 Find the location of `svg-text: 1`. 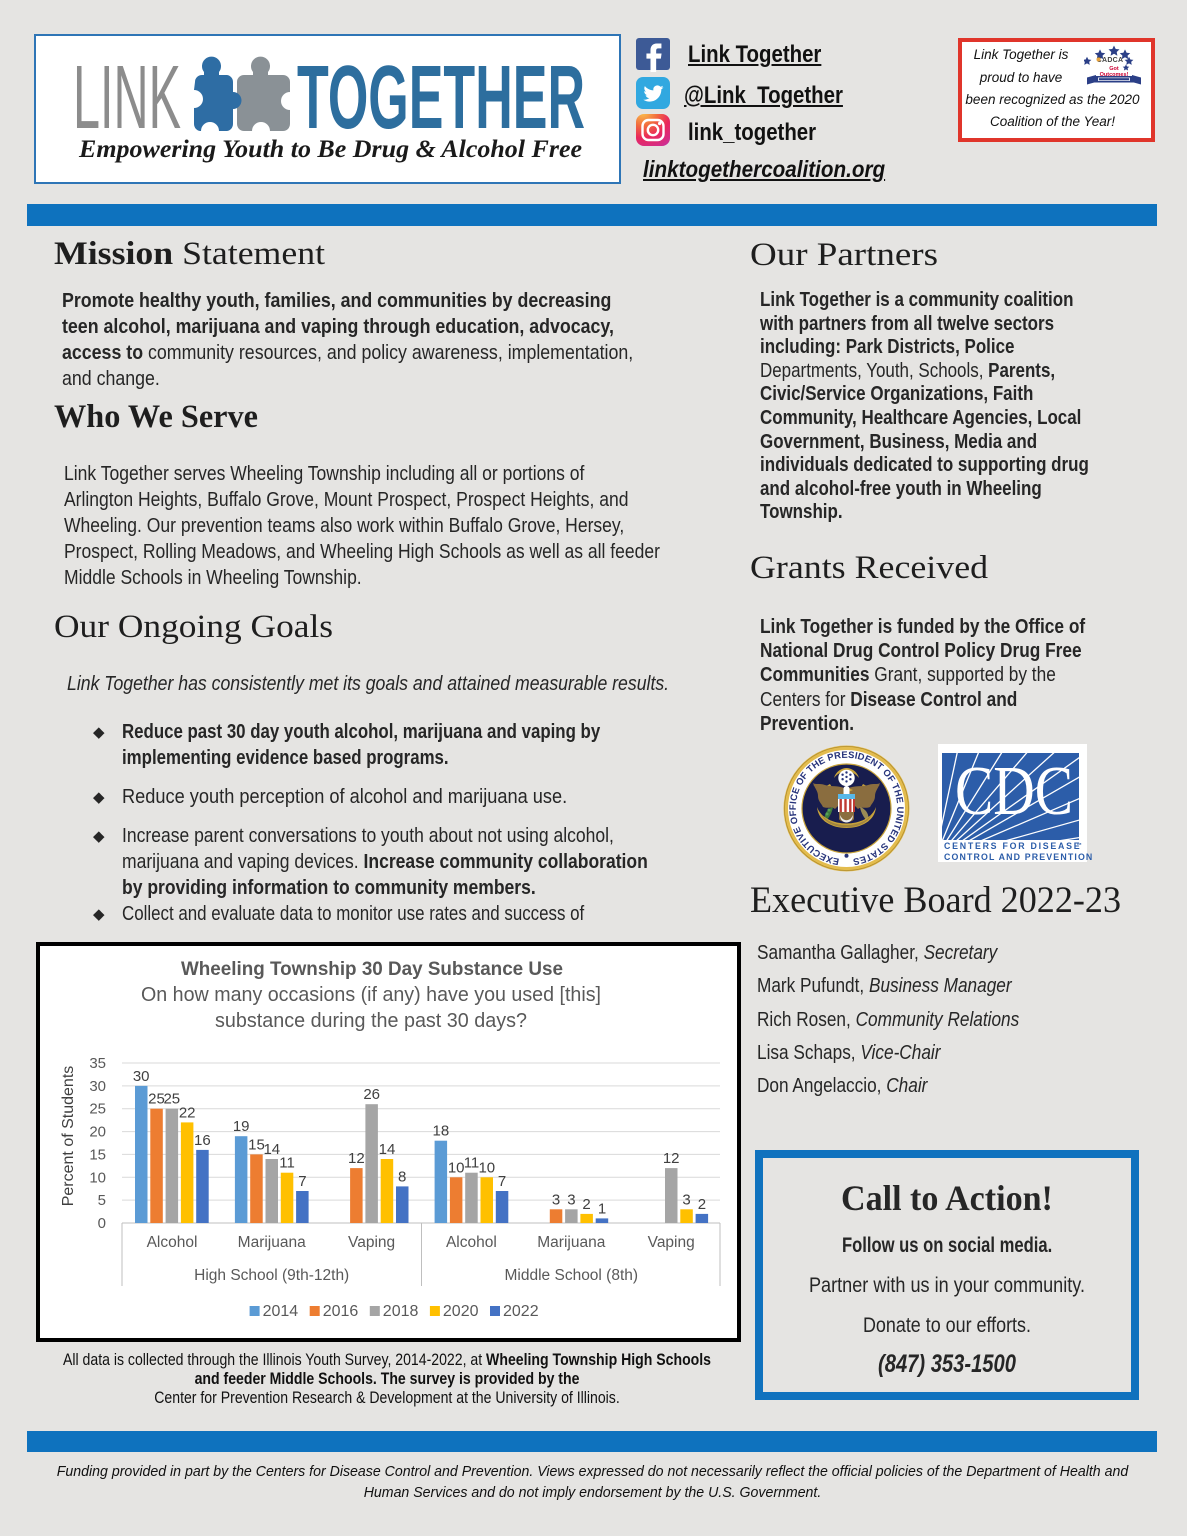

svg-text: 1 is located at coordinates (602, 1208).